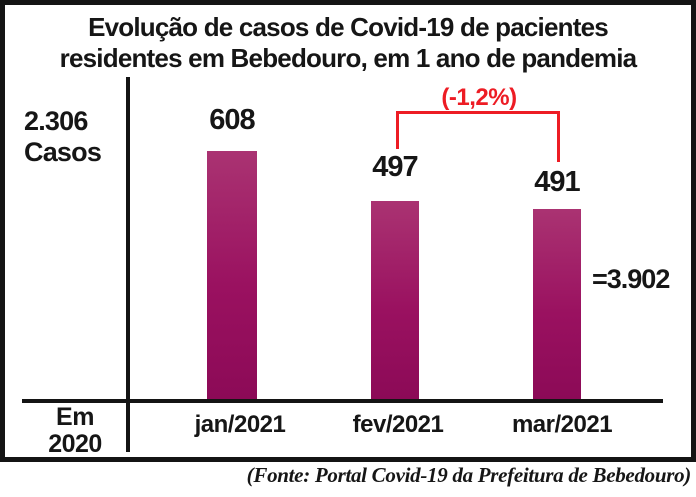  I want to click on bar-value-jan: 608, so click(232, 120).